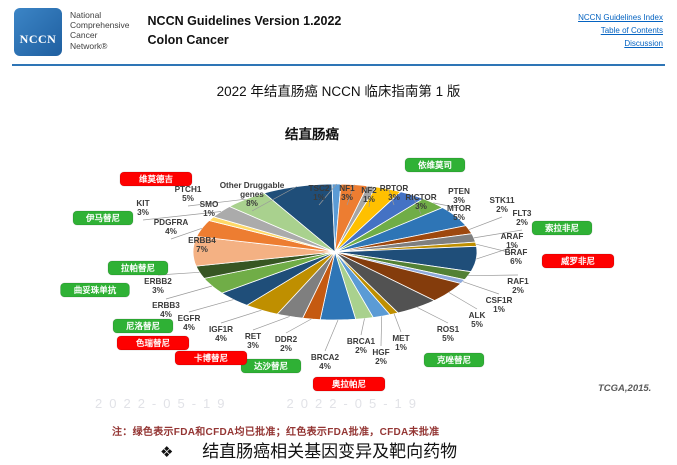  What do you see at coordinates (156, 179) in the screenshot?
I see `drug-pill-维莫德吉` at bounding box center [156, 179].